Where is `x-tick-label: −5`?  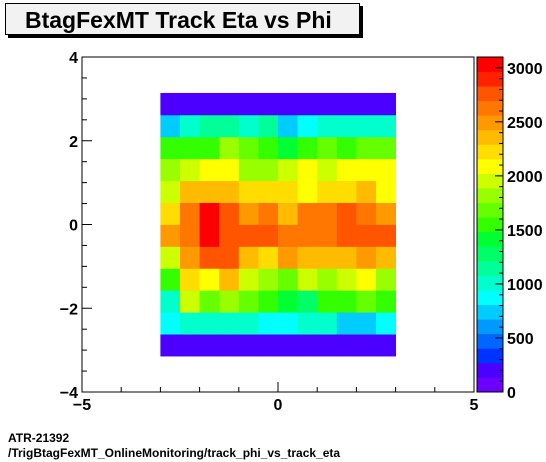
x-tick-label: −5 is located at coordinates (82, 405).